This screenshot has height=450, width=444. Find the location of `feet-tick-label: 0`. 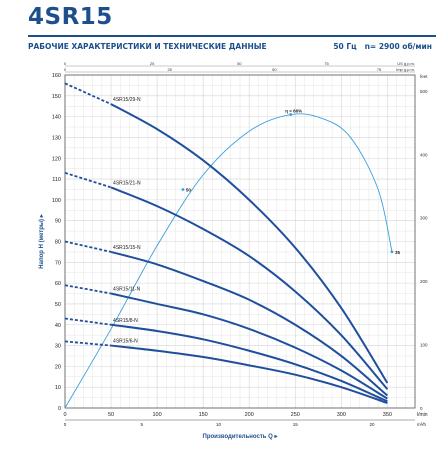

feet-tick-label: 0 is located at coordinates (421, 408).